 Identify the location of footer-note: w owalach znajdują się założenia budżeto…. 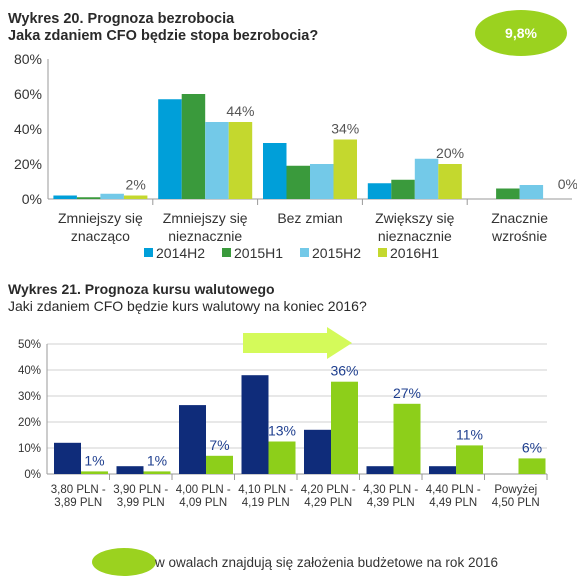
(326, 562).